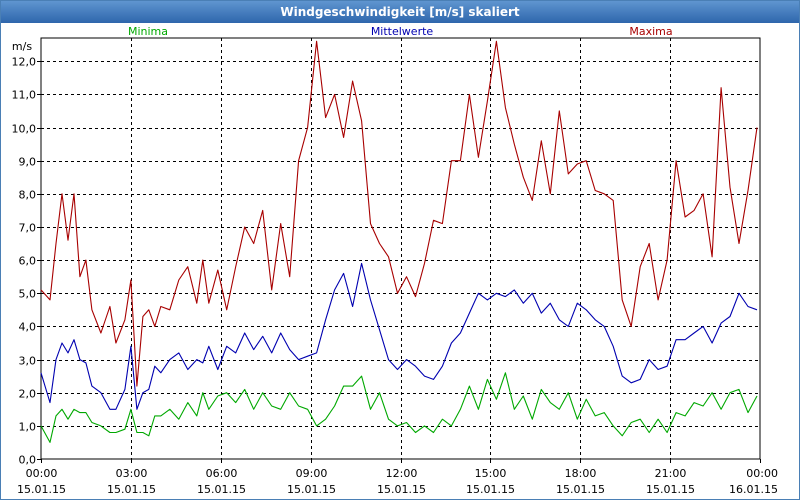  I want to click on y-tick-label-2: 2,0, so click(28, 394).